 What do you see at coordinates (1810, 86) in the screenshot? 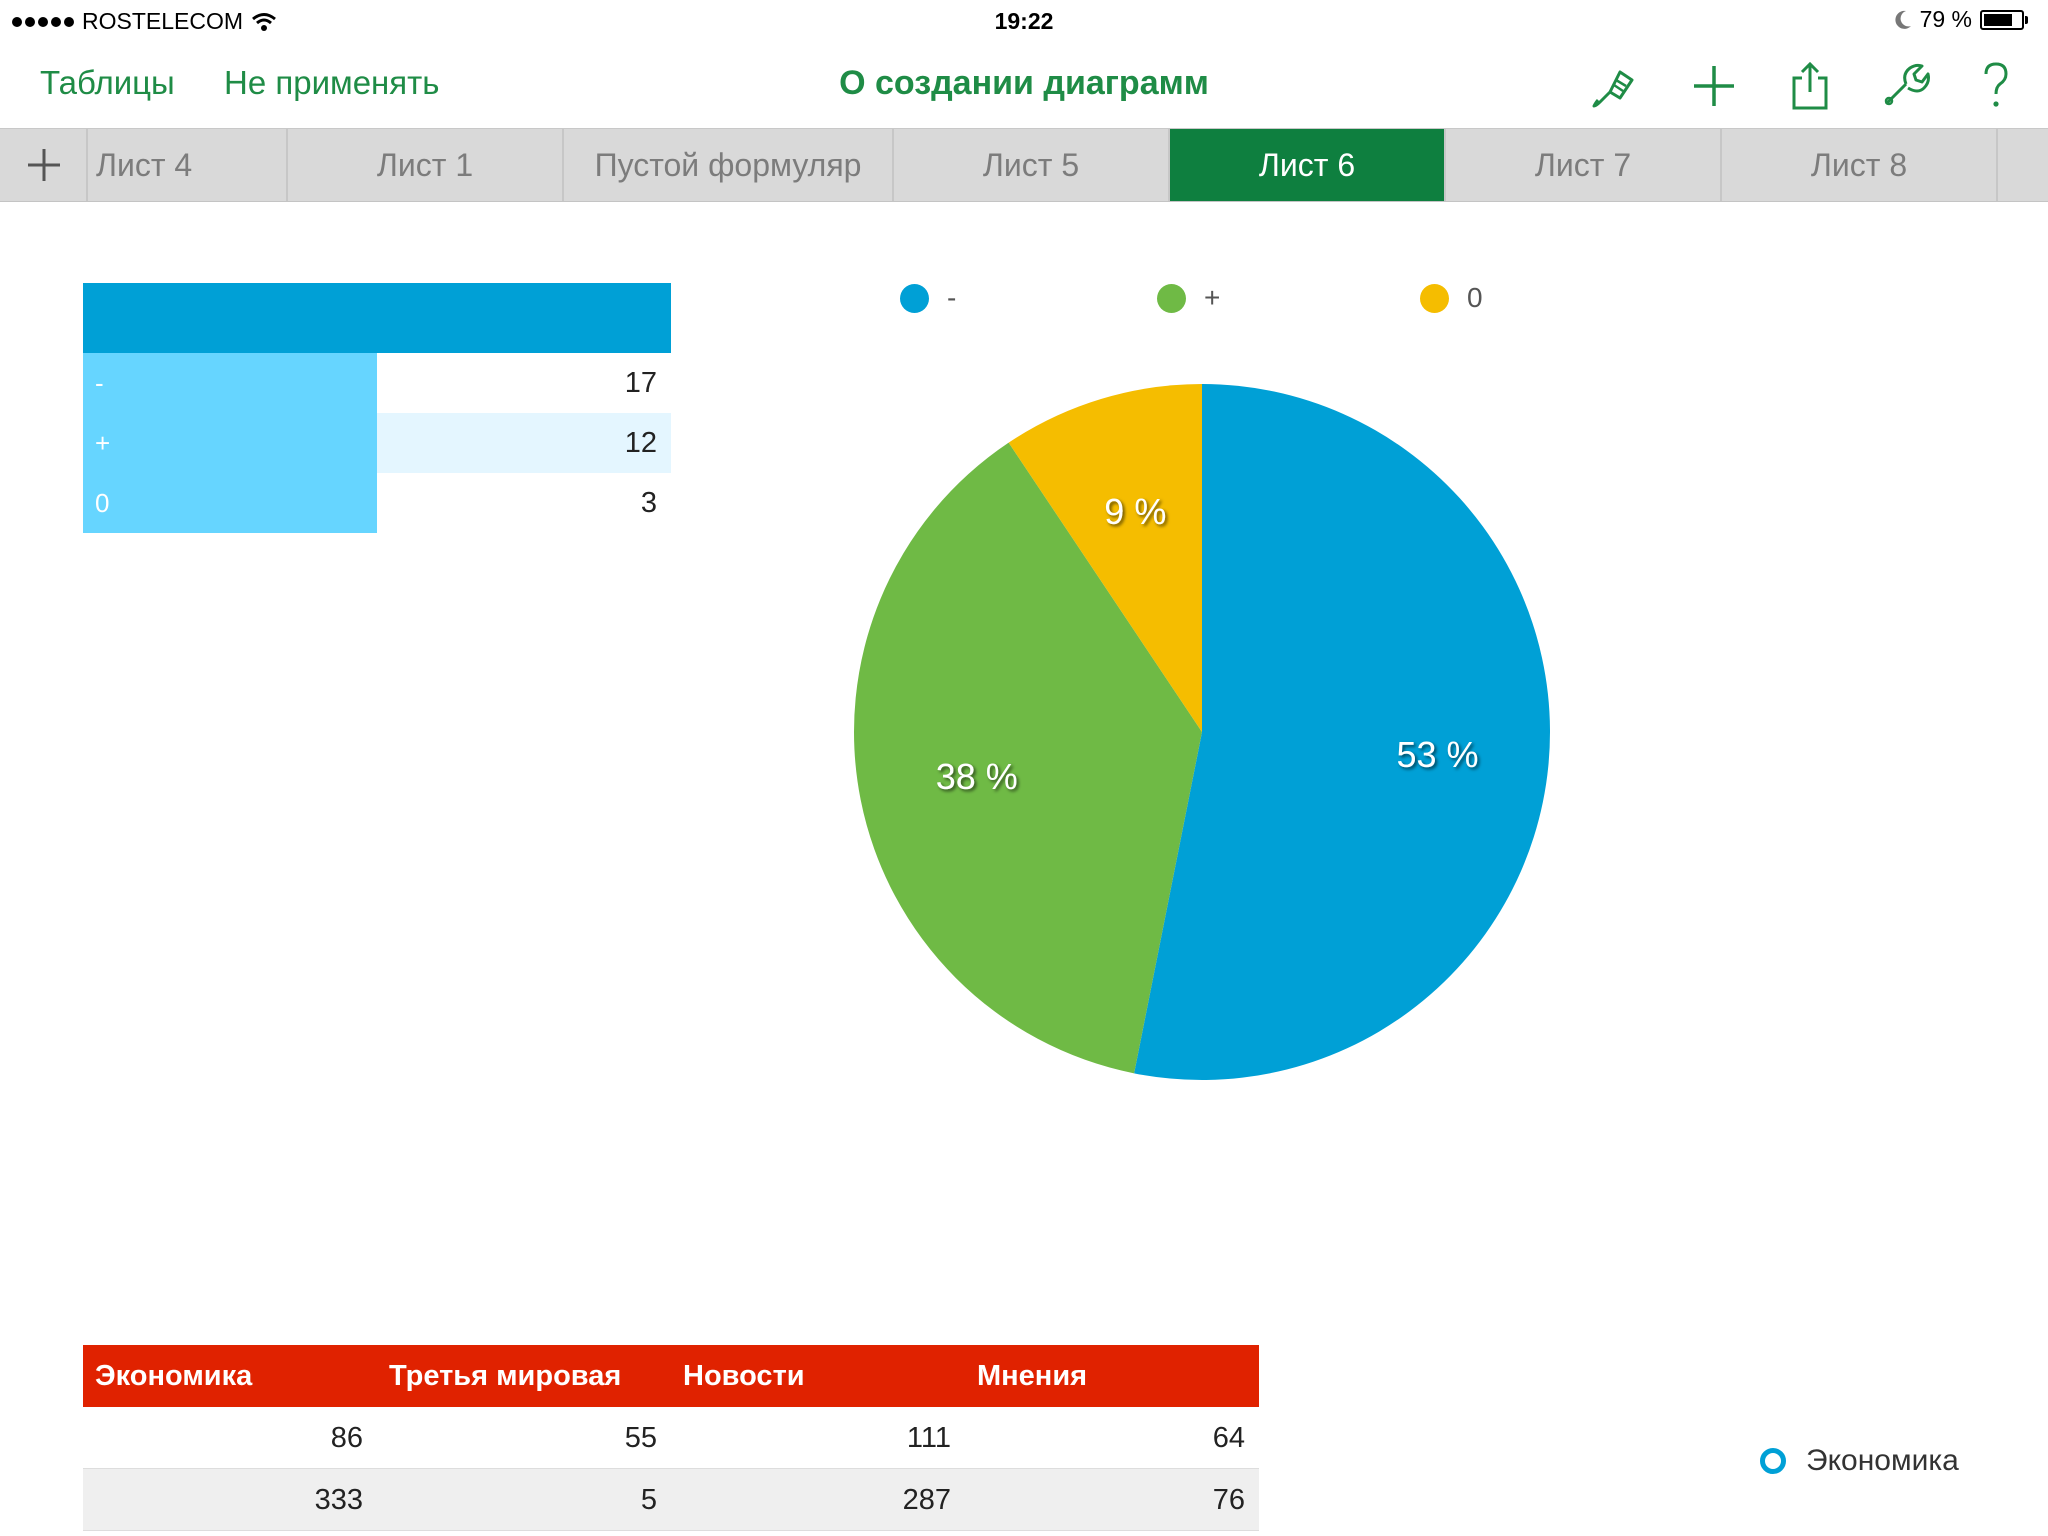
I see `share-icon` at bounding box center [1810, 86].